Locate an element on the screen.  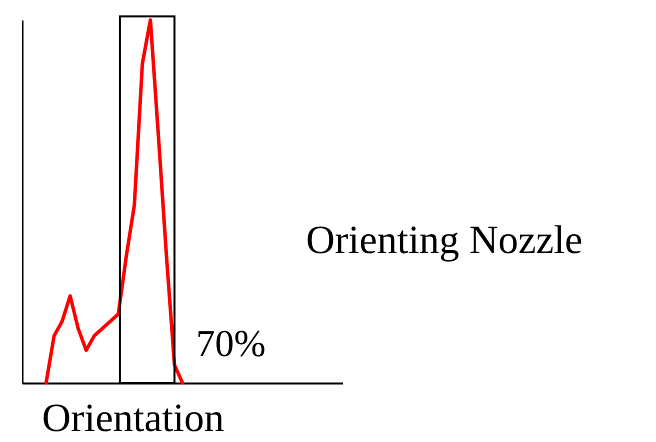
annotation: Orienting Nozzle is located at coordinates (444, 239).